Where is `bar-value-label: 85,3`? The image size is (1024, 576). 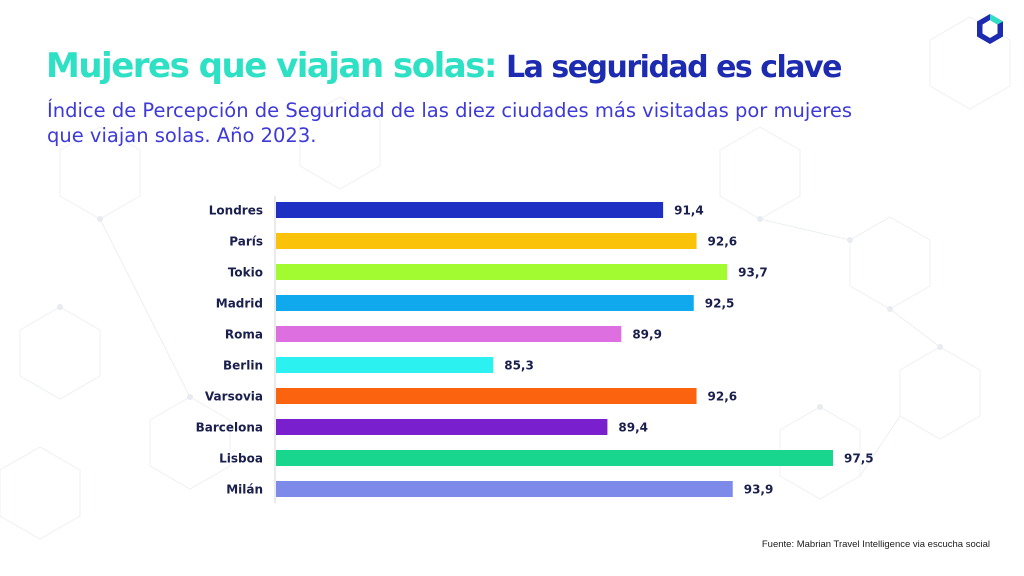
bar-value-label: 85,3 is located at coordinates (519, 366).